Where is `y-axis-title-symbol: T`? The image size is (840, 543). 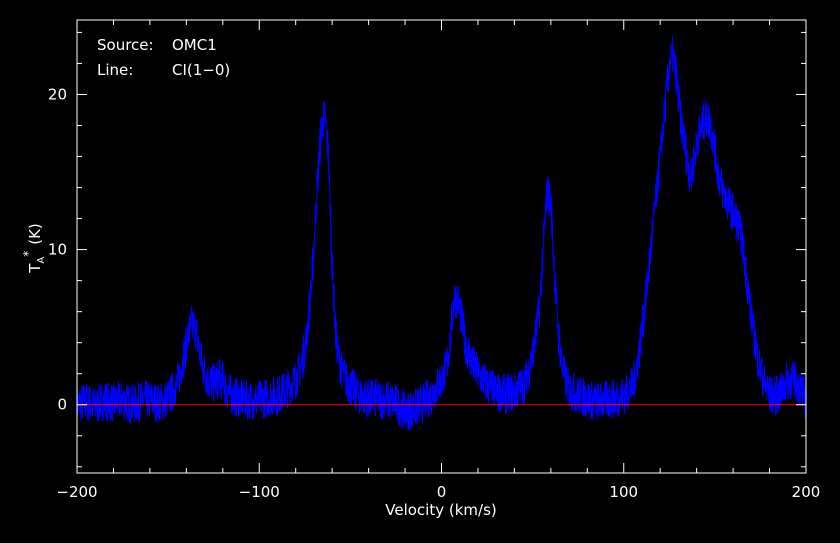 y-axis-title-symbol: T is located at coordinates (35, 268).